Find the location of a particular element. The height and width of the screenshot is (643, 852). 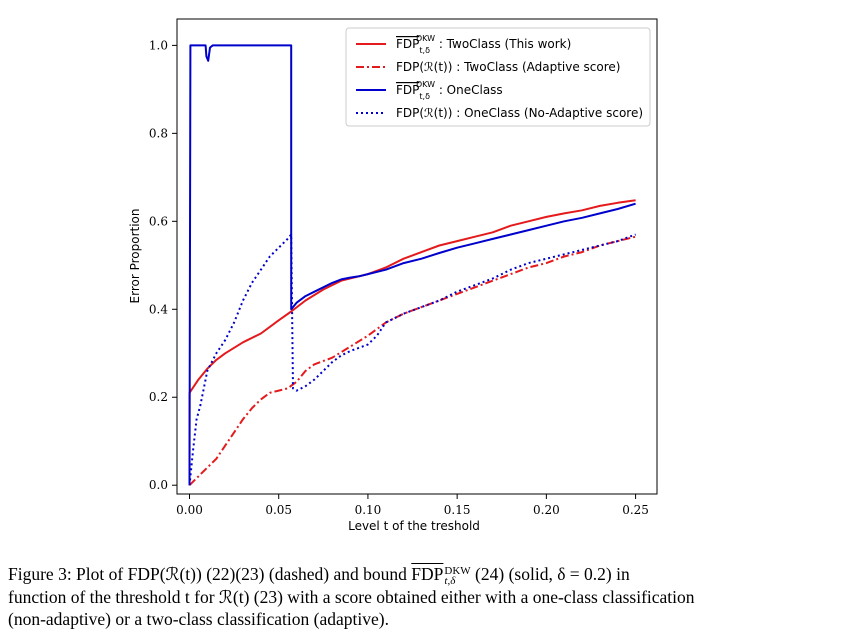

legend-entry-twoclass-fdp: FDP(ℛ(t)) : TwoClass (Adaptive score) is located at coordinates (508, 67).